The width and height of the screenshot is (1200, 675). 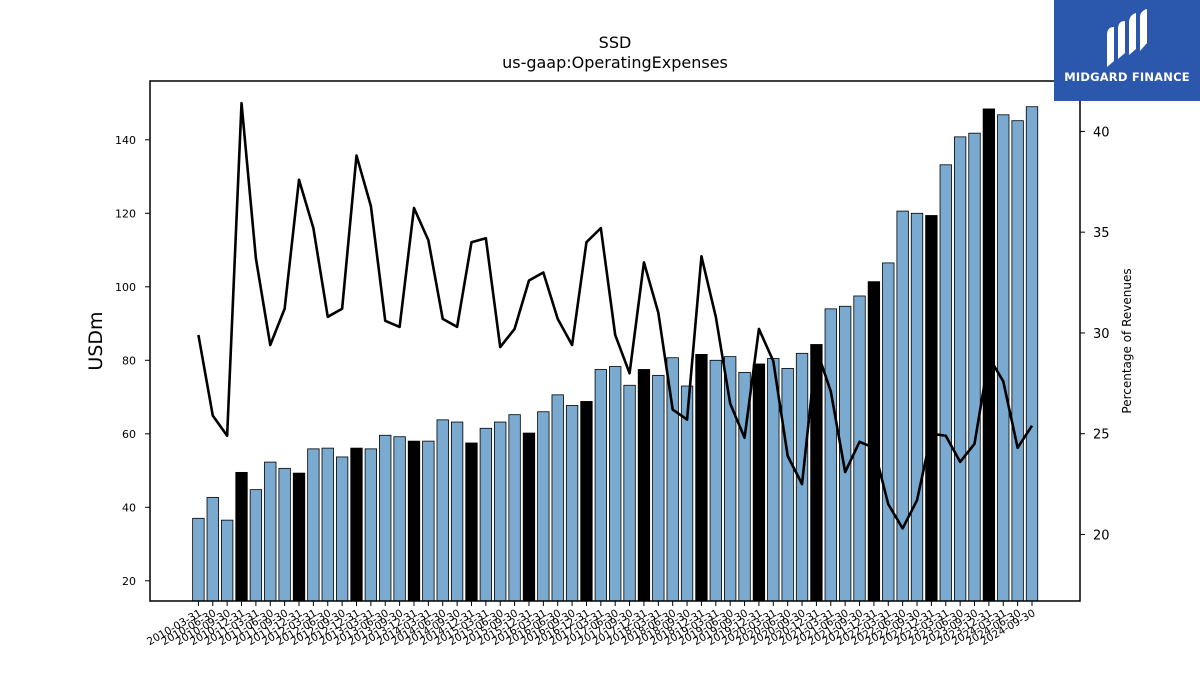 I want to click on y-tick-label: 80, so click(x=129, y=360).